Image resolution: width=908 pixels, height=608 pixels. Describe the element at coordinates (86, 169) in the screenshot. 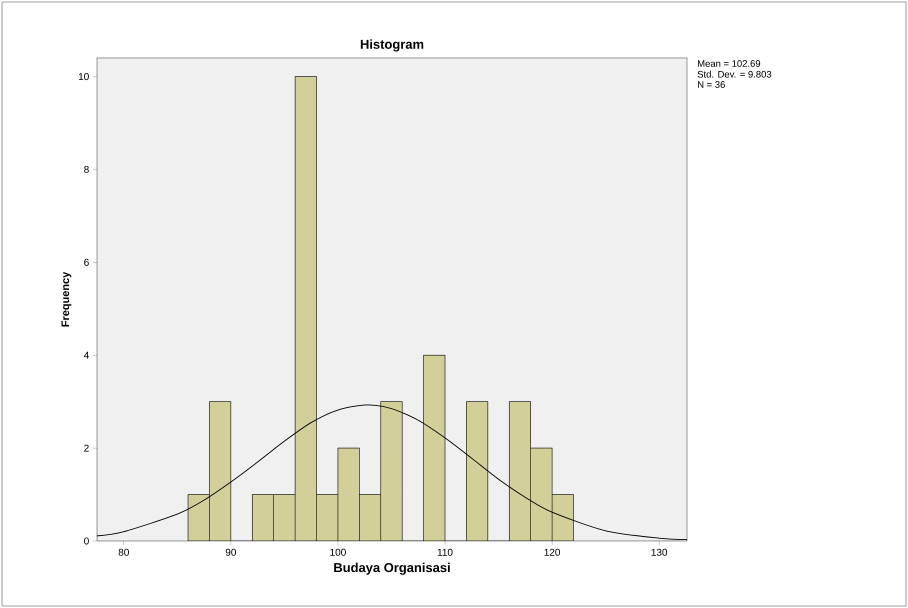

I see `y-tick-label: 8` at that location.